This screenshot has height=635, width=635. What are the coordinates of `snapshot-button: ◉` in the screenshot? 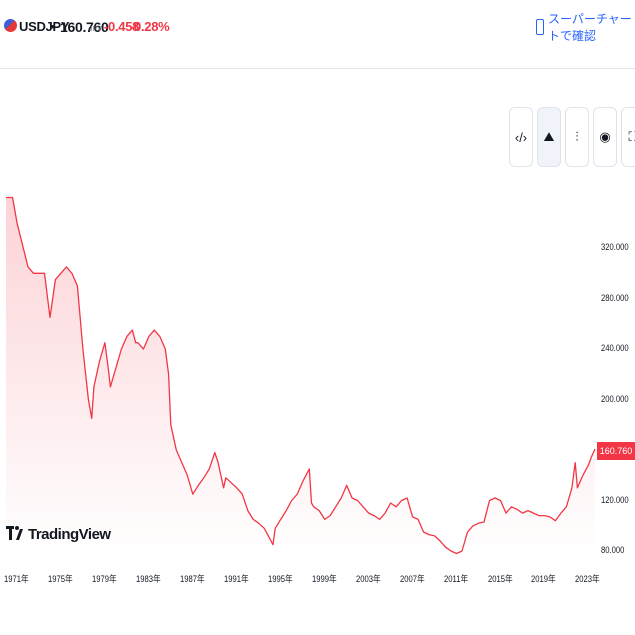 It's located at (605, 137).